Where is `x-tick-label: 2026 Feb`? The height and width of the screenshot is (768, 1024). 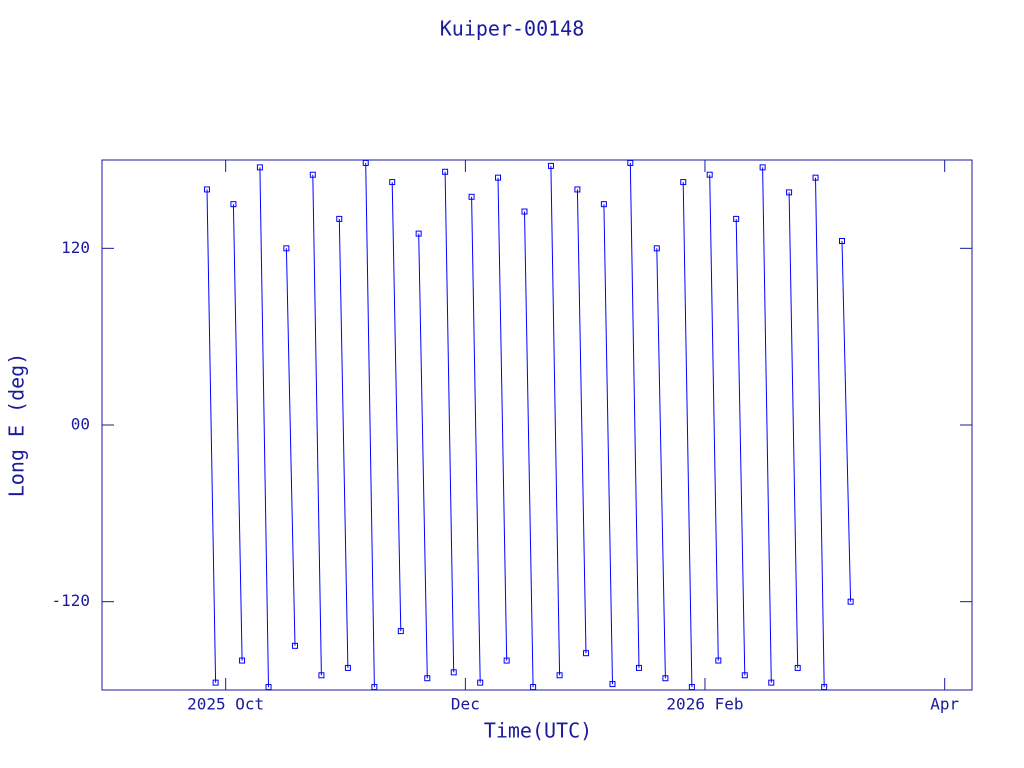 x-tick-label: 2026 Feb is located at coordinates (704, 704).